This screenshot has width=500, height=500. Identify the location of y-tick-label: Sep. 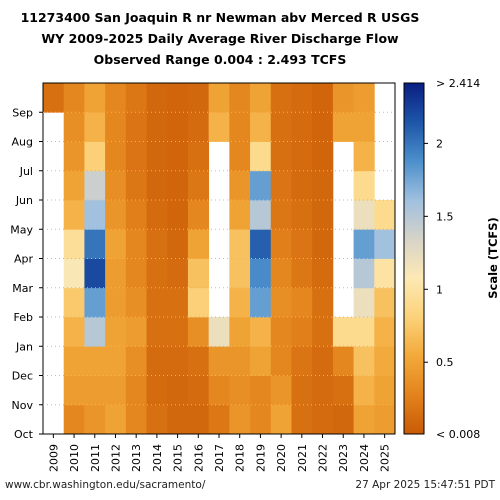
(22, 112).